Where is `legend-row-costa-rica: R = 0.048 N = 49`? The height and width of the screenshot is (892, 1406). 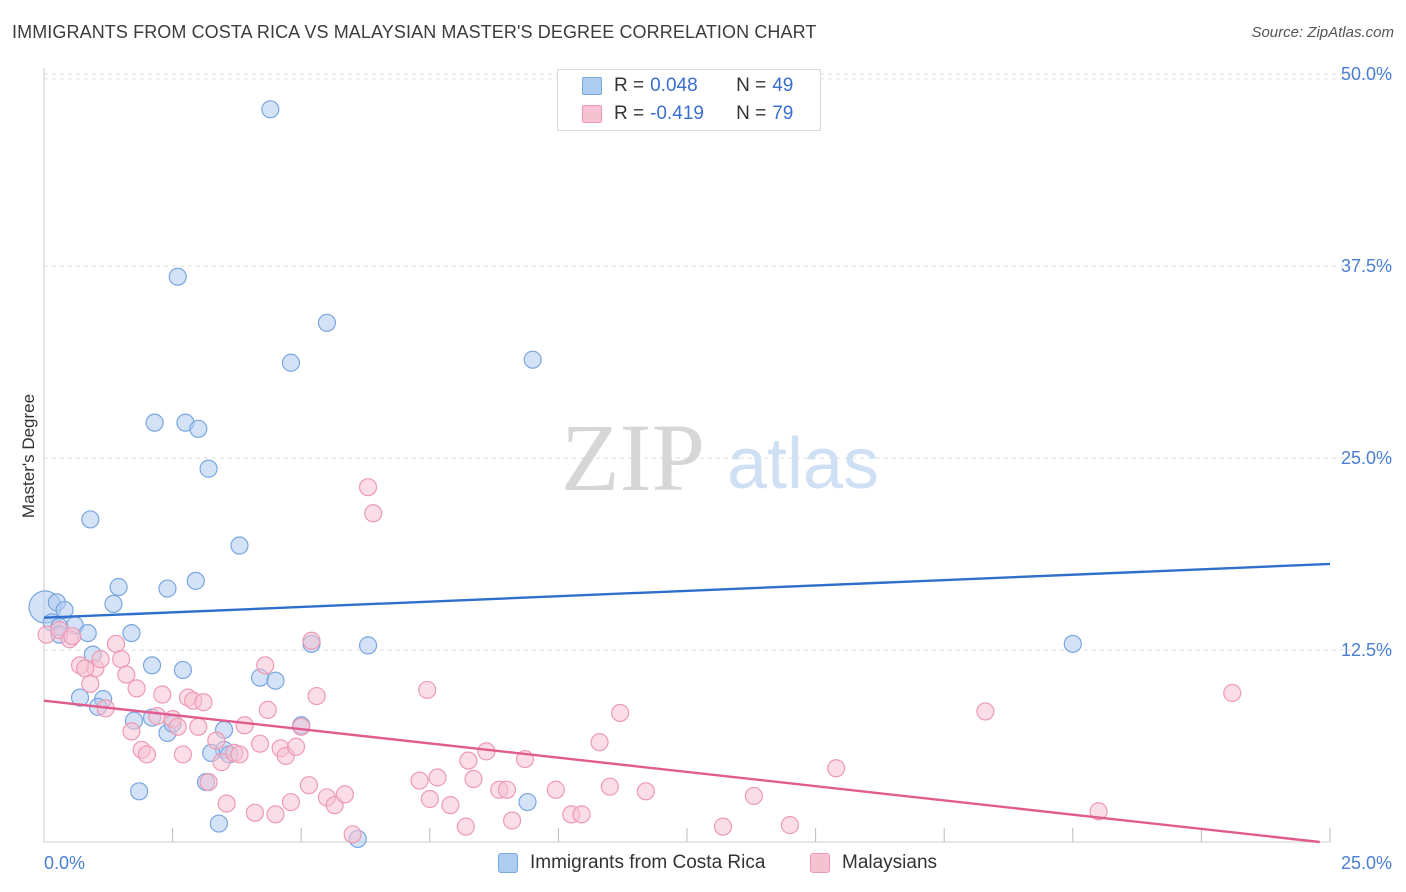
legend-row-costa-rica: R = 0.048 N = 49 is located at coordinates (687, 86).